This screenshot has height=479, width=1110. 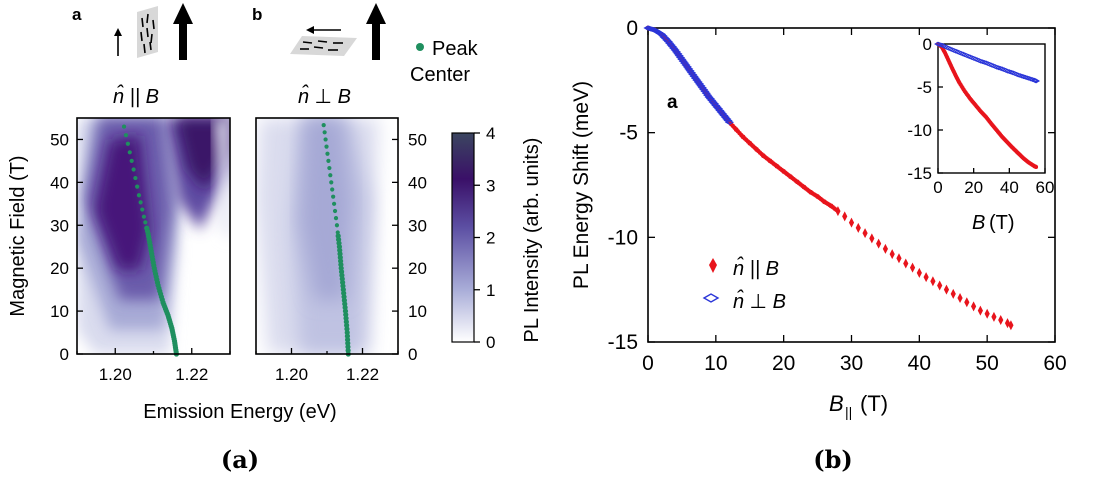 What do you see at coordinates (713, 265) in the screenshot?
I see `legend-marker-parallel` at bounding box center [713, 265].